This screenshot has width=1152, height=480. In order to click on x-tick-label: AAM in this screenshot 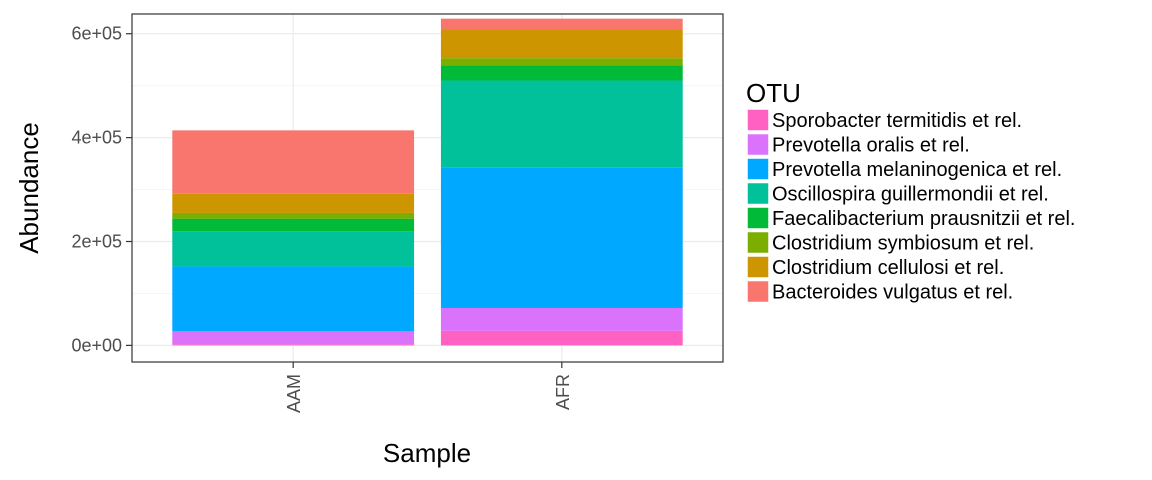, I will do `click(294, 393)`.